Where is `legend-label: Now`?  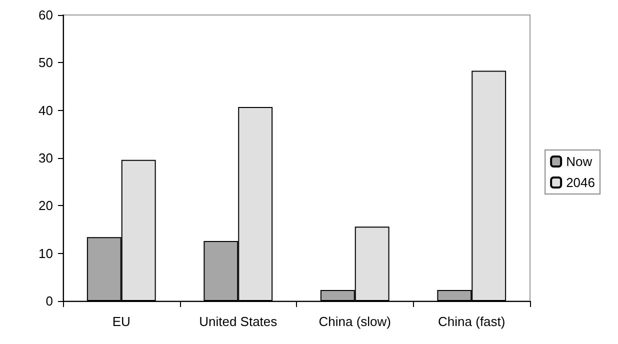
legend-label: Now is located at coordinates (579, 161).